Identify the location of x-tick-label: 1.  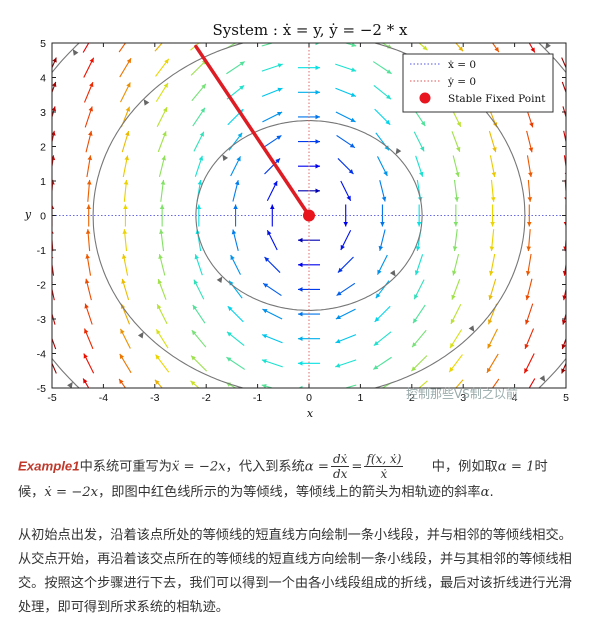
(360, 398).